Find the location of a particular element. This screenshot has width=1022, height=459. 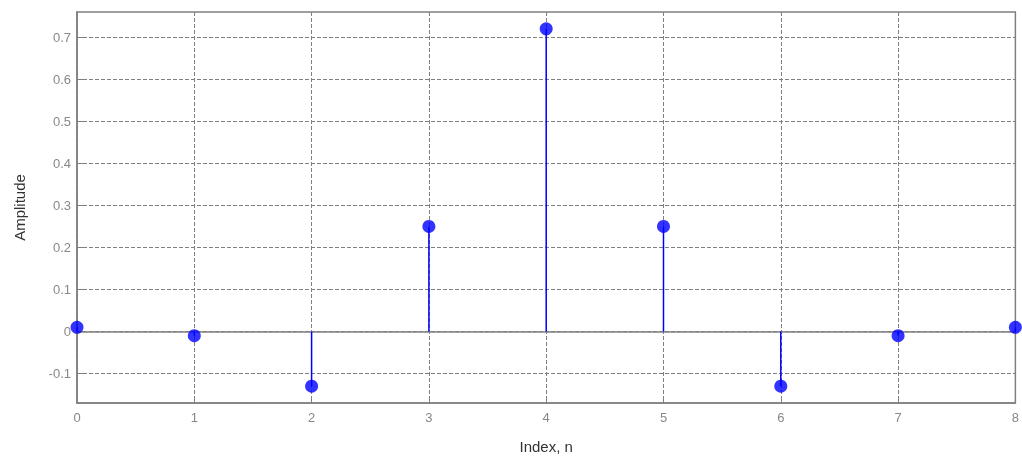

x-tick-label: 2 is located at coordinates (311, 417).